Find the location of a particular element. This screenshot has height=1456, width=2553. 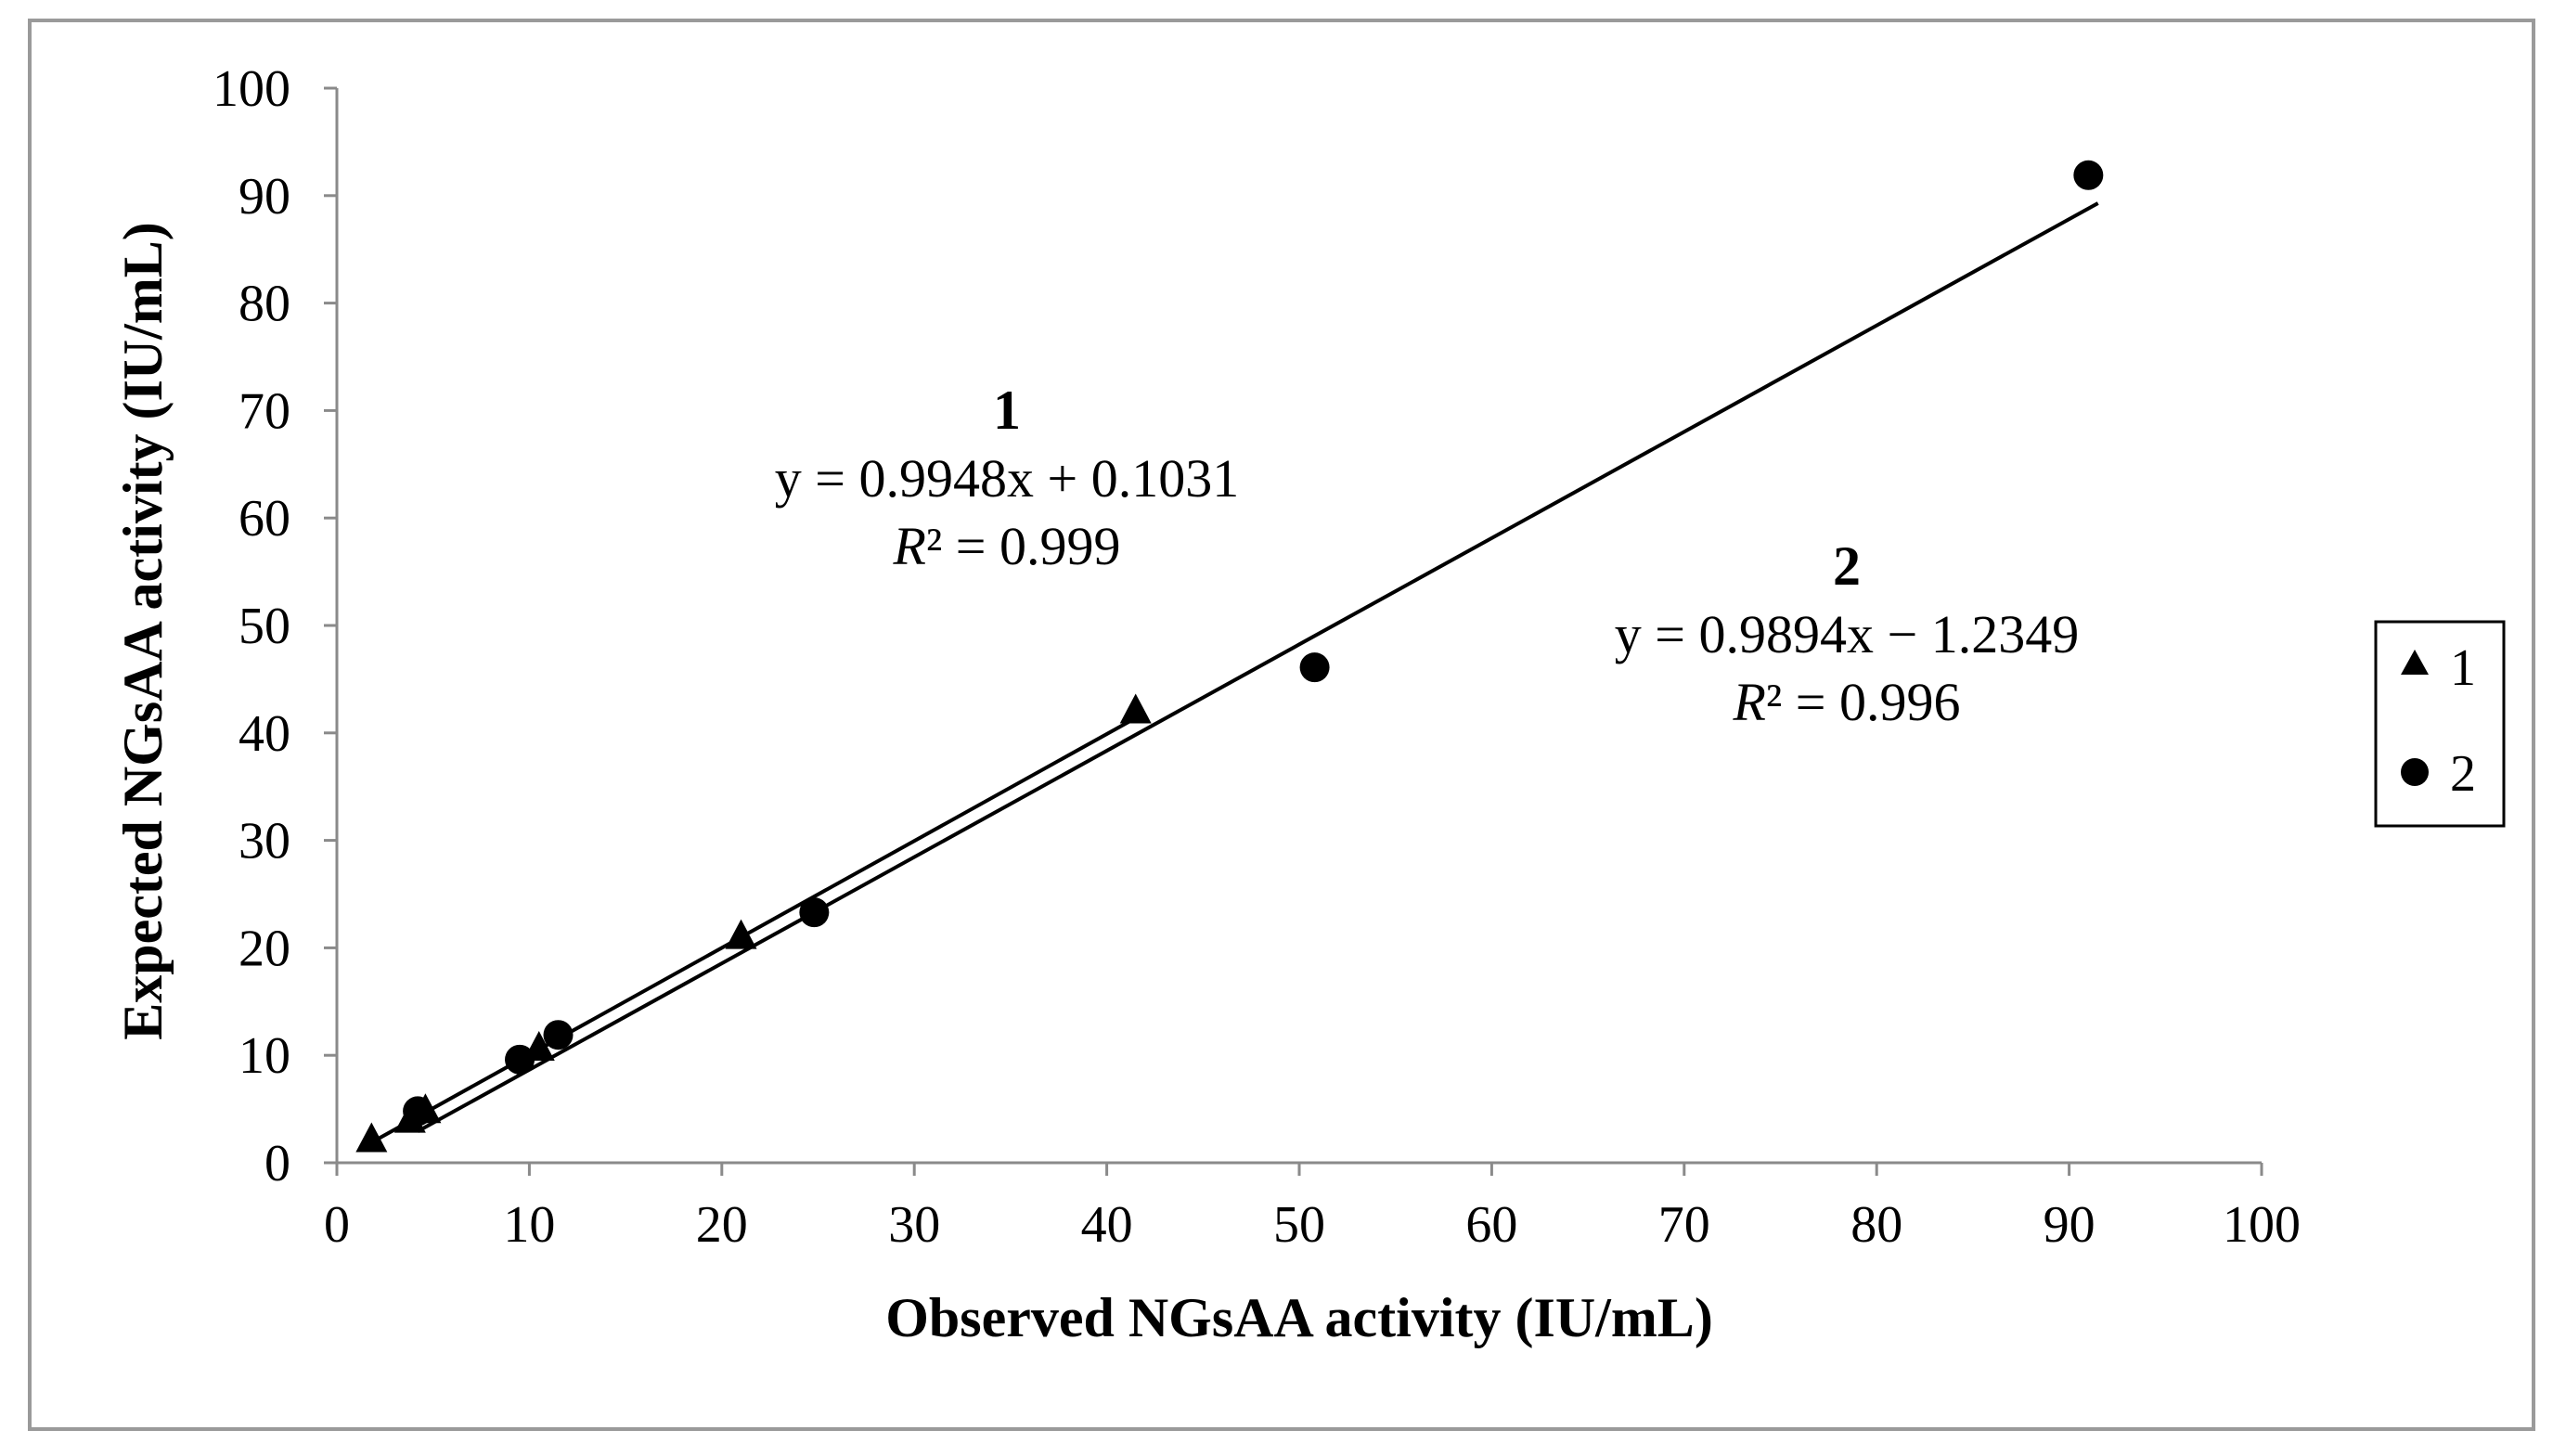

series-1-eq-formula: y = 0.9948x + 0.1031 is located at coordinates (1007, 478).